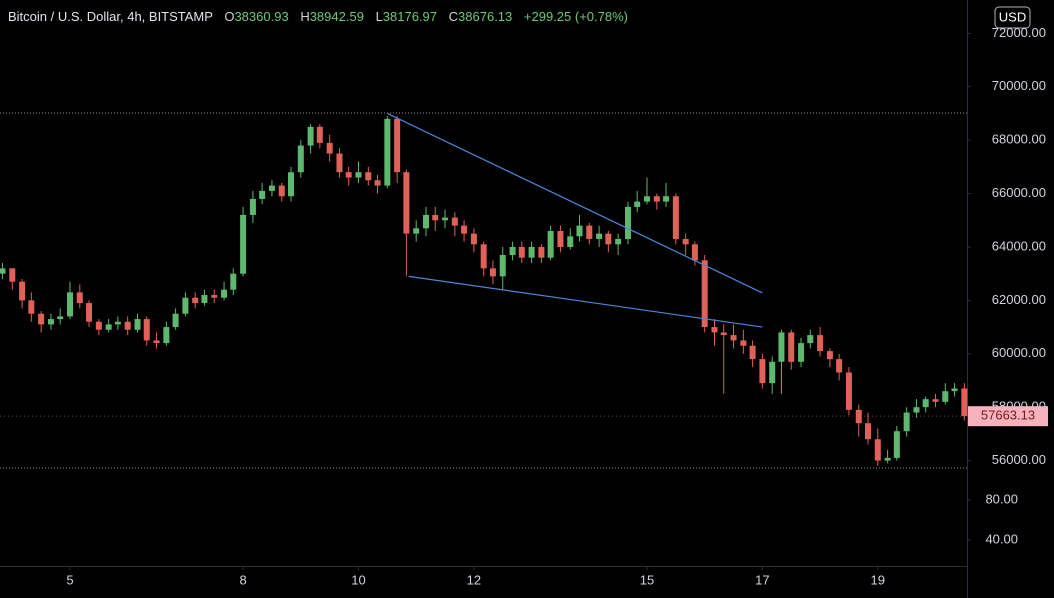 The image size is (1054, 598). What do you see at coordinates (1019, 245) in the screenshot?
I see `y-tick-label: 64000.00` at bounding box center [1019, 245].